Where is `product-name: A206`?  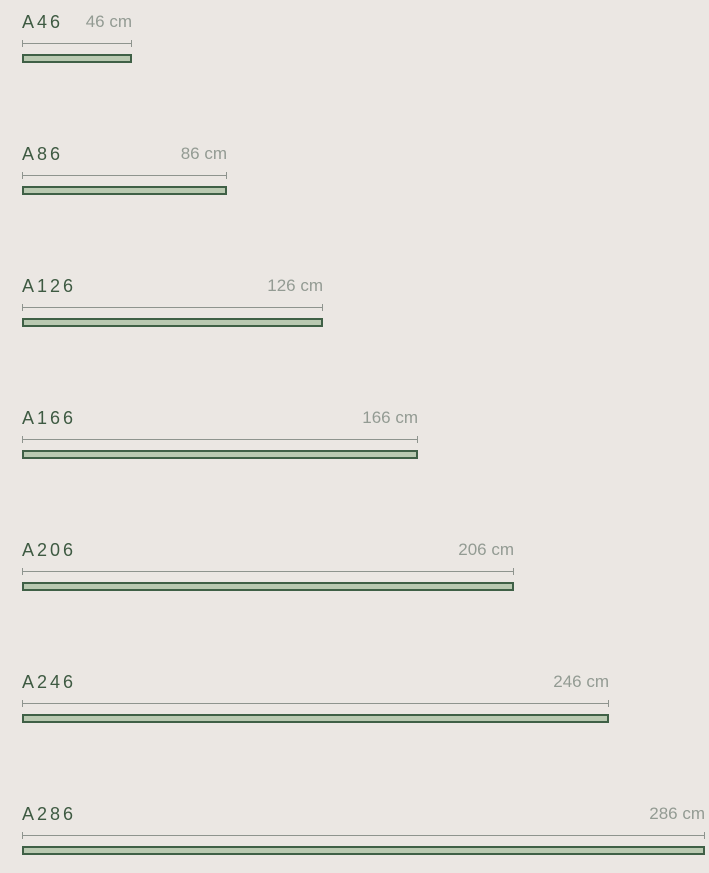 product-name: A206 is located at coordinates (49, 550).